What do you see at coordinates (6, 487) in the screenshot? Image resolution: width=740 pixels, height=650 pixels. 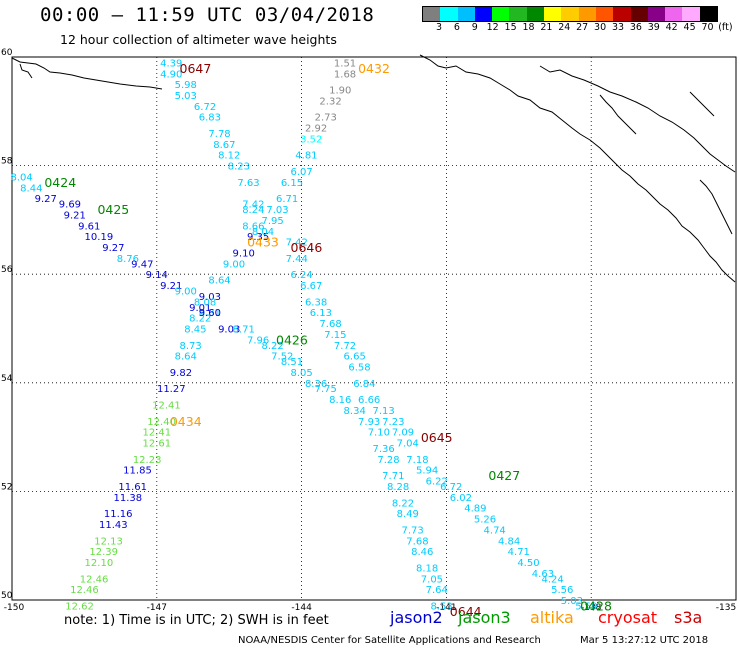 I see `lat-tick-label: 52` at bounding box center [6, 487].